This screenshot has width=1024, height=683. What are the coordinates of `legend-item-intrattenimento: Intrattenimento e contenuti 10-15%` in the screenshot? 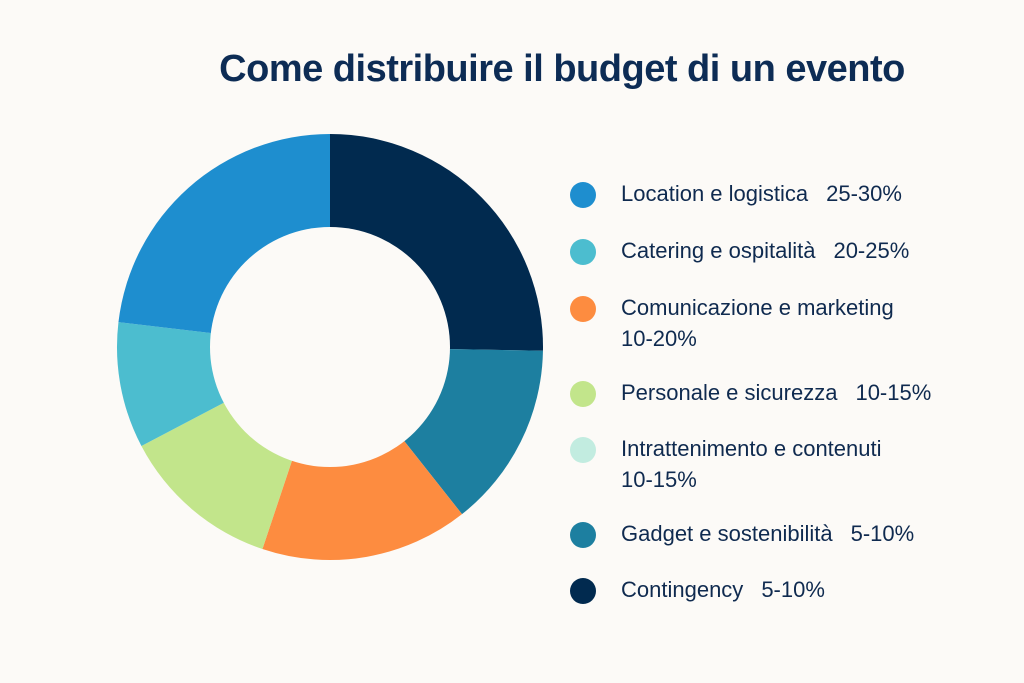 It's located at (726, 464).